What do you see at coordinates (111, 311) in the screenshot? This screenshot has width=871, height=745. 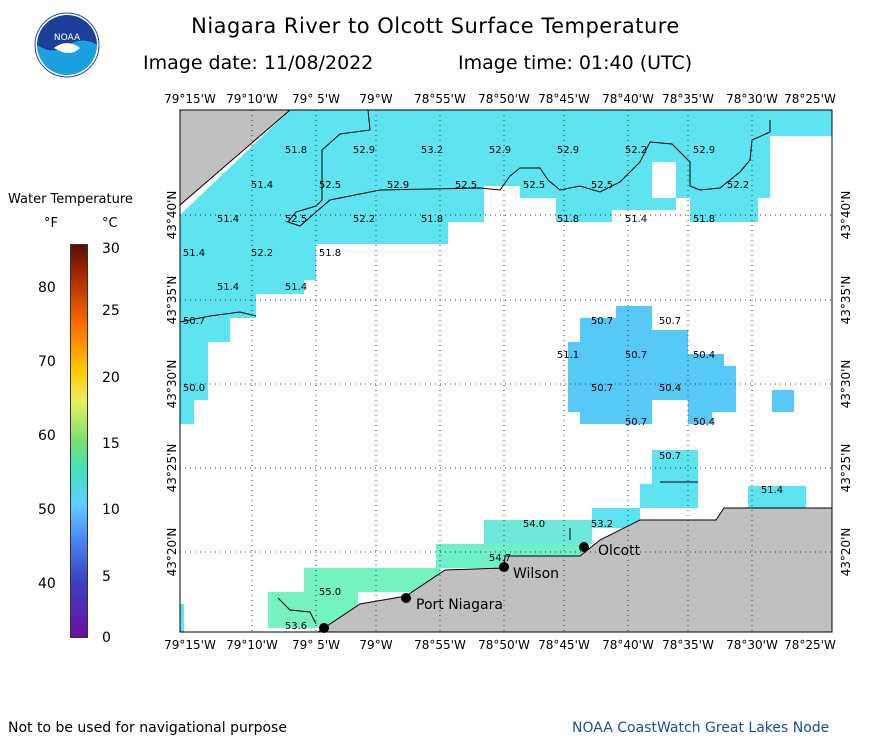 I see `c-tick: 25` at bounding box center [111, 311].